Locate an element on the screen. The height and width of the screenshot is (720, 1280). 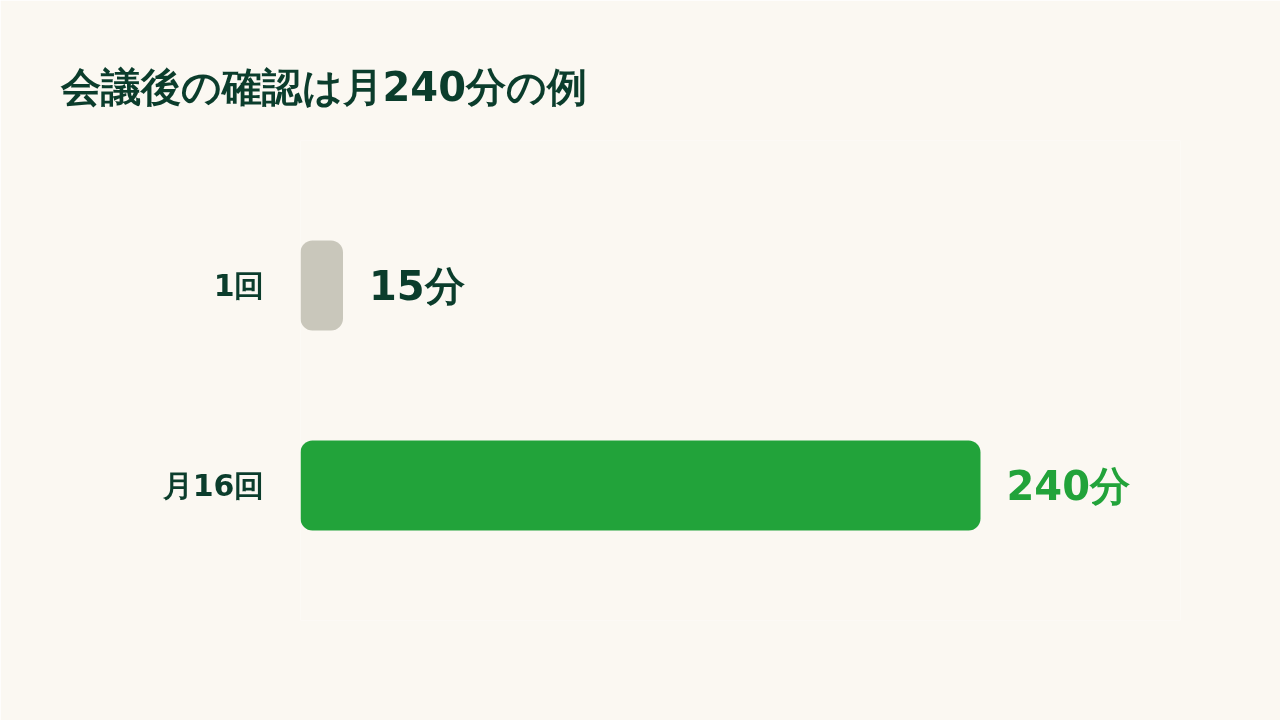
y-tick-label: 月16回 is located at coordinates (213, 485).